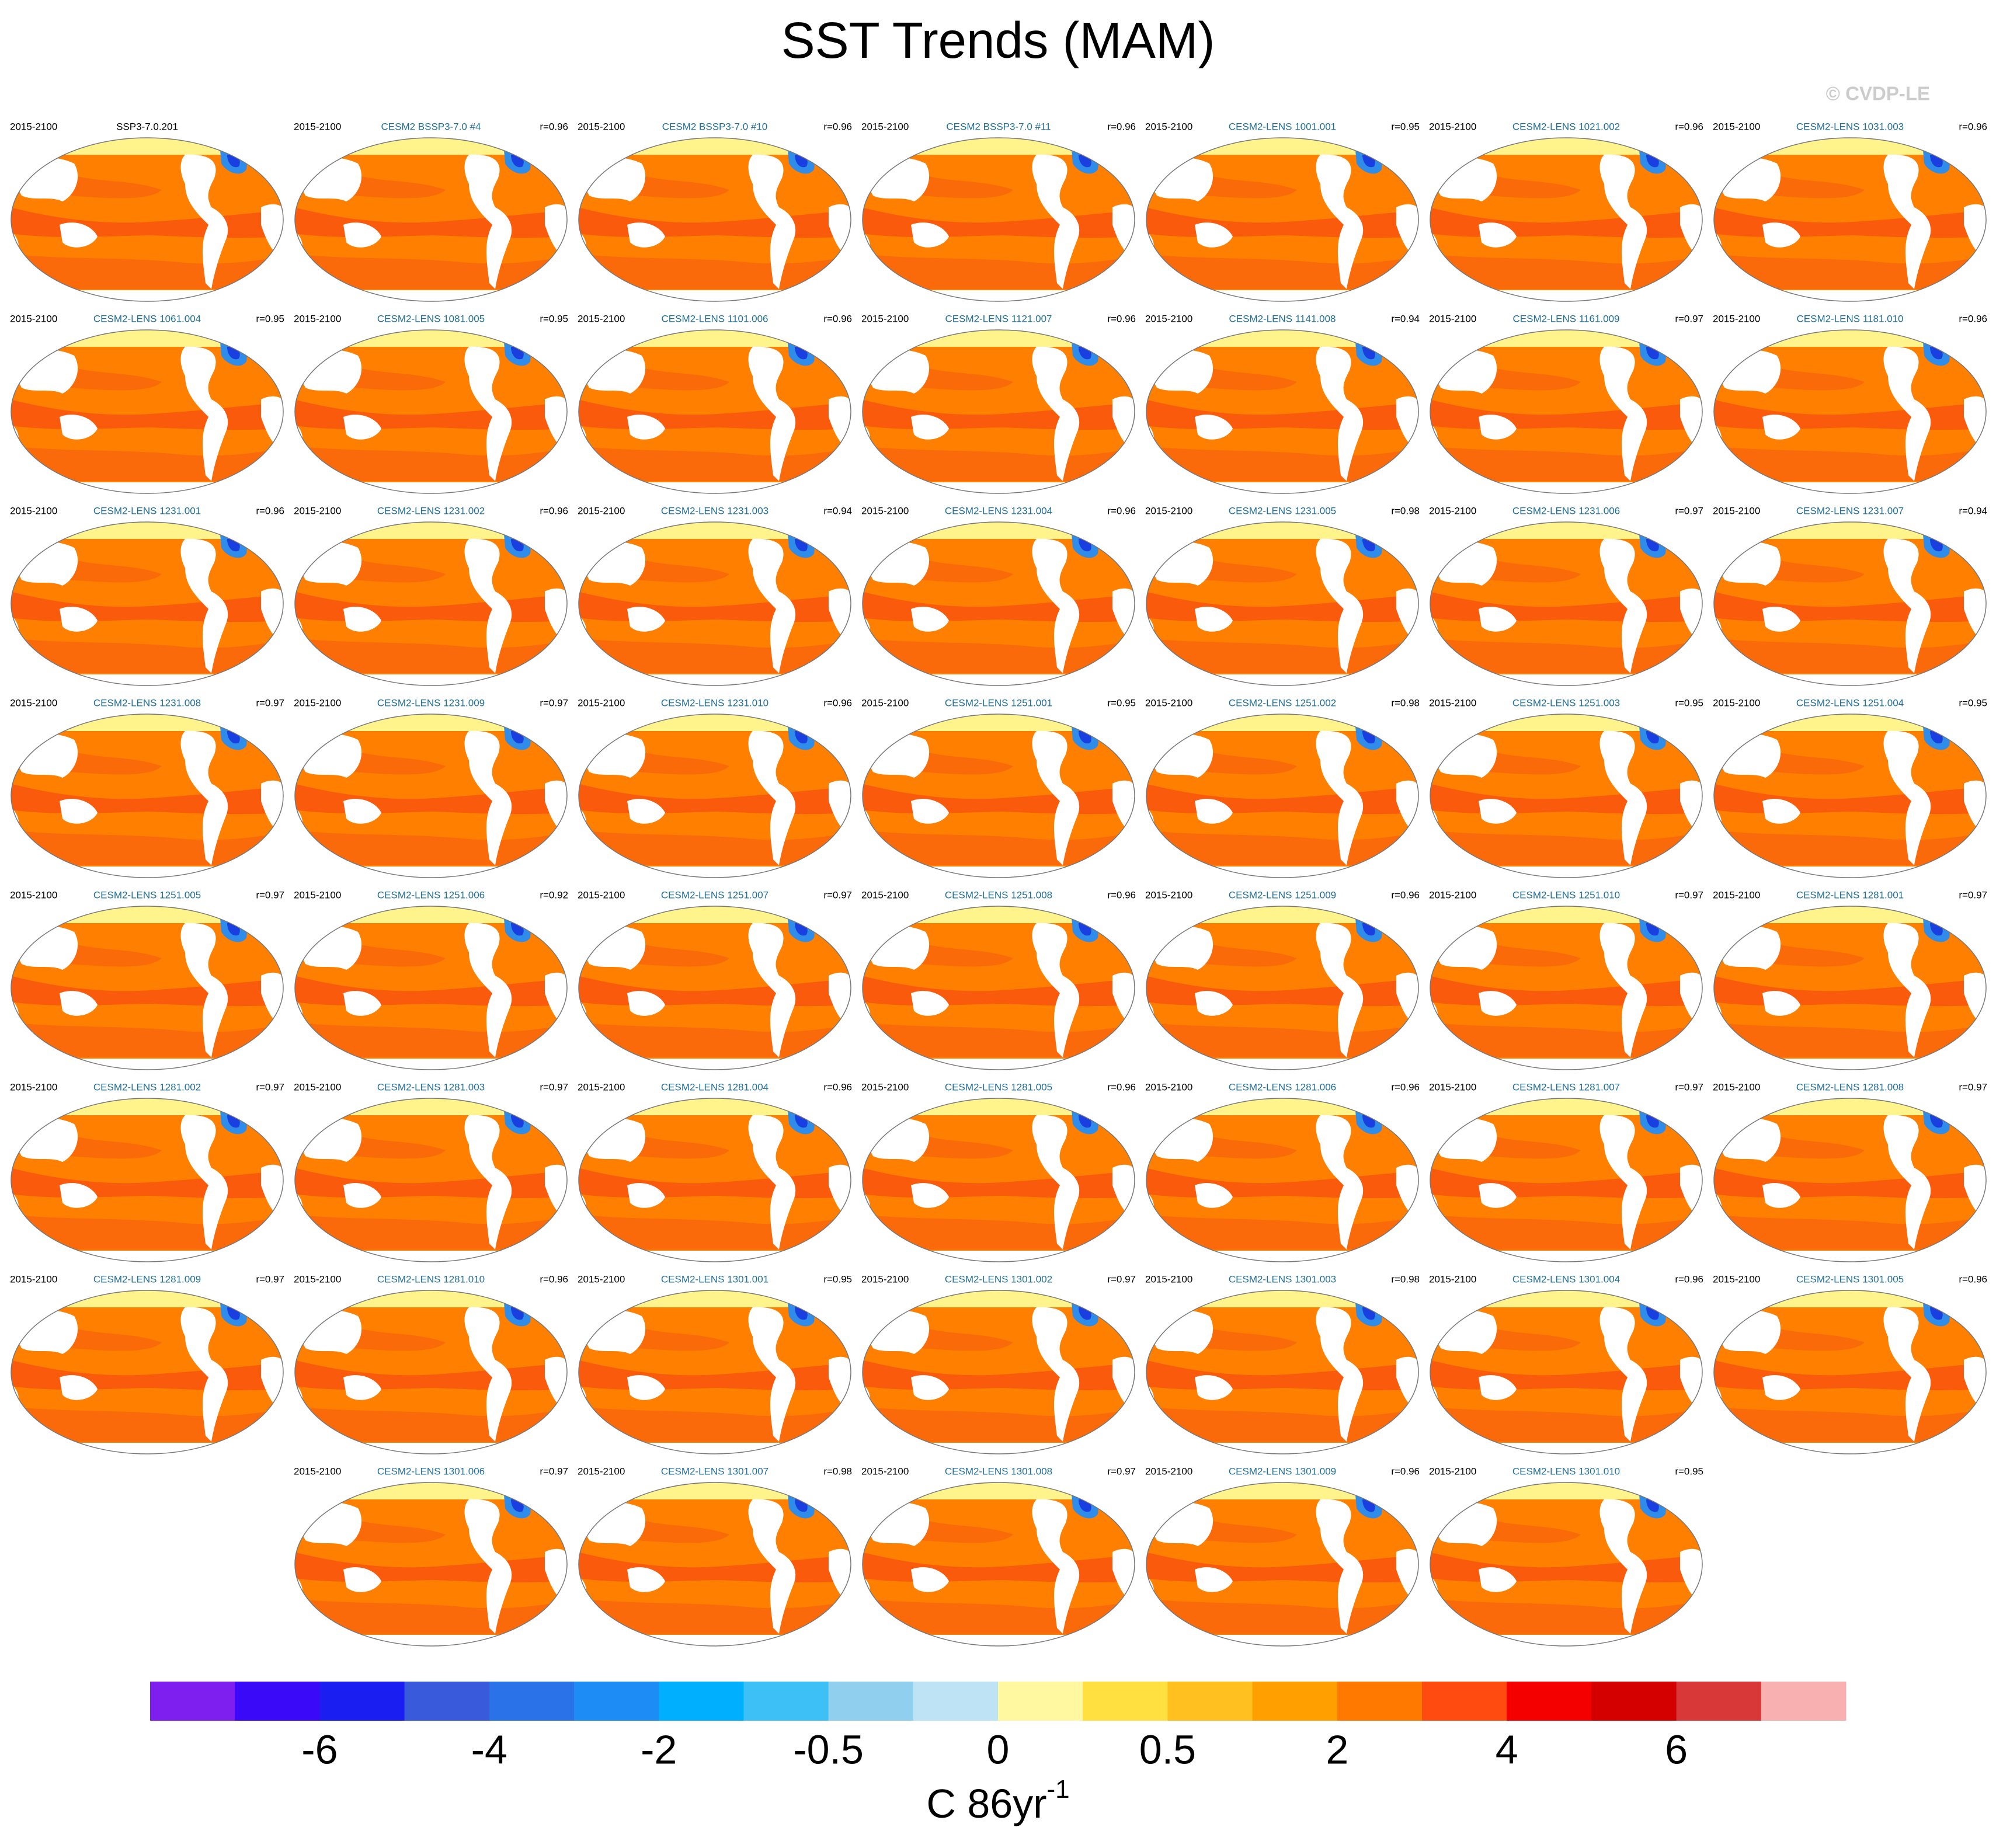 Image resolution: width=1996 pixels, height=1848 pixels. What do you see at coordinates (1850, 894) in the screenshot?
I see `panel-title: CESM2-LENS 1281.001` at bounding box center [1850, 894].